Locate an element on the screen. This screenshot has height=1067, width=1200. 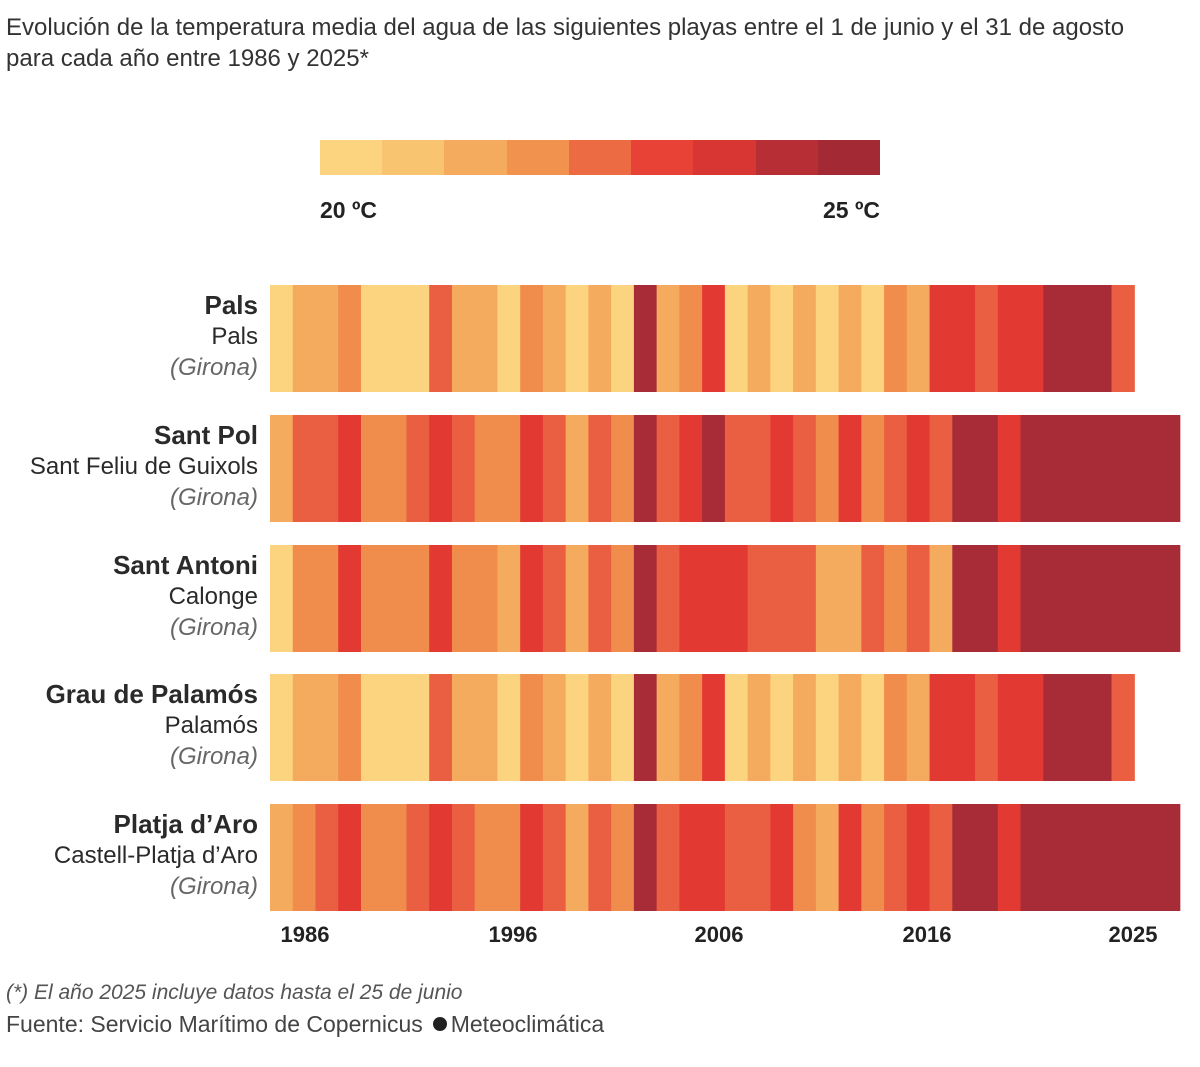
heatmap-row is located at coordinates (702, 727).